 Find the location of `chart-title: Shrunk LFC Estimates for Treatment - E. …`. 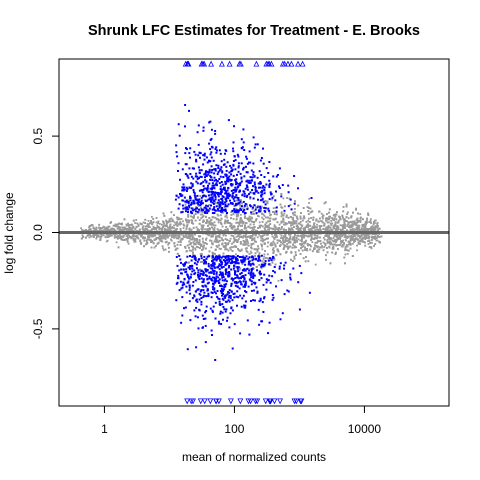

chart-title: Shrunk LFC Estimates for Treatment - E. … is located at coordinates (254, 31).